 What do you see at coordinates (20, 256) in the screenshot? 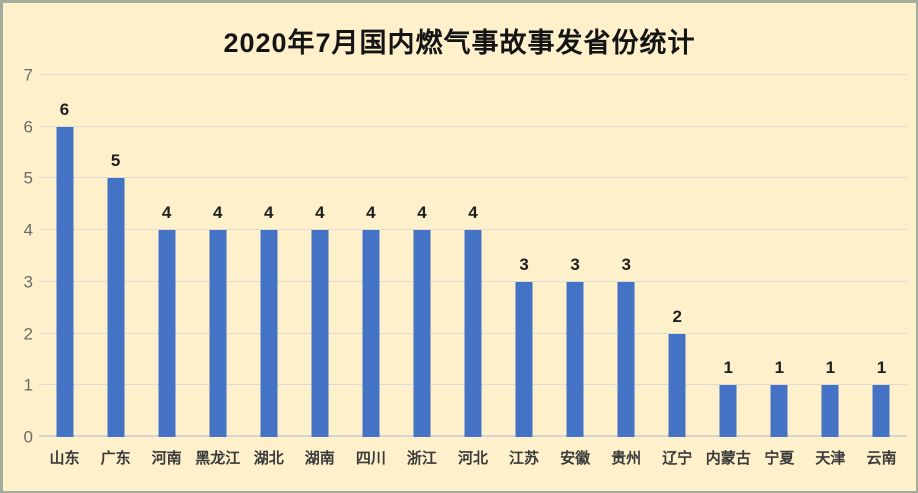
I see `y-axis: 0 1 2 3 4 5 6 7` at bounding box center [20, 256].